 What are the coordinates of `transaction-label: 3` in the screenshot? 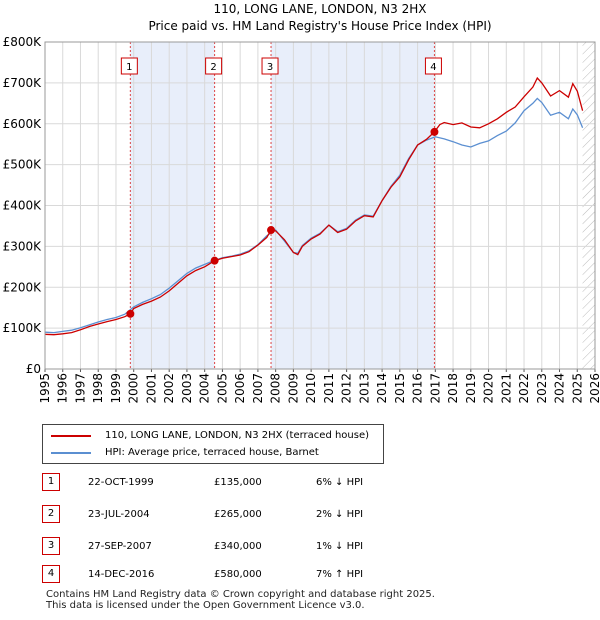 It's located at (270, 67).